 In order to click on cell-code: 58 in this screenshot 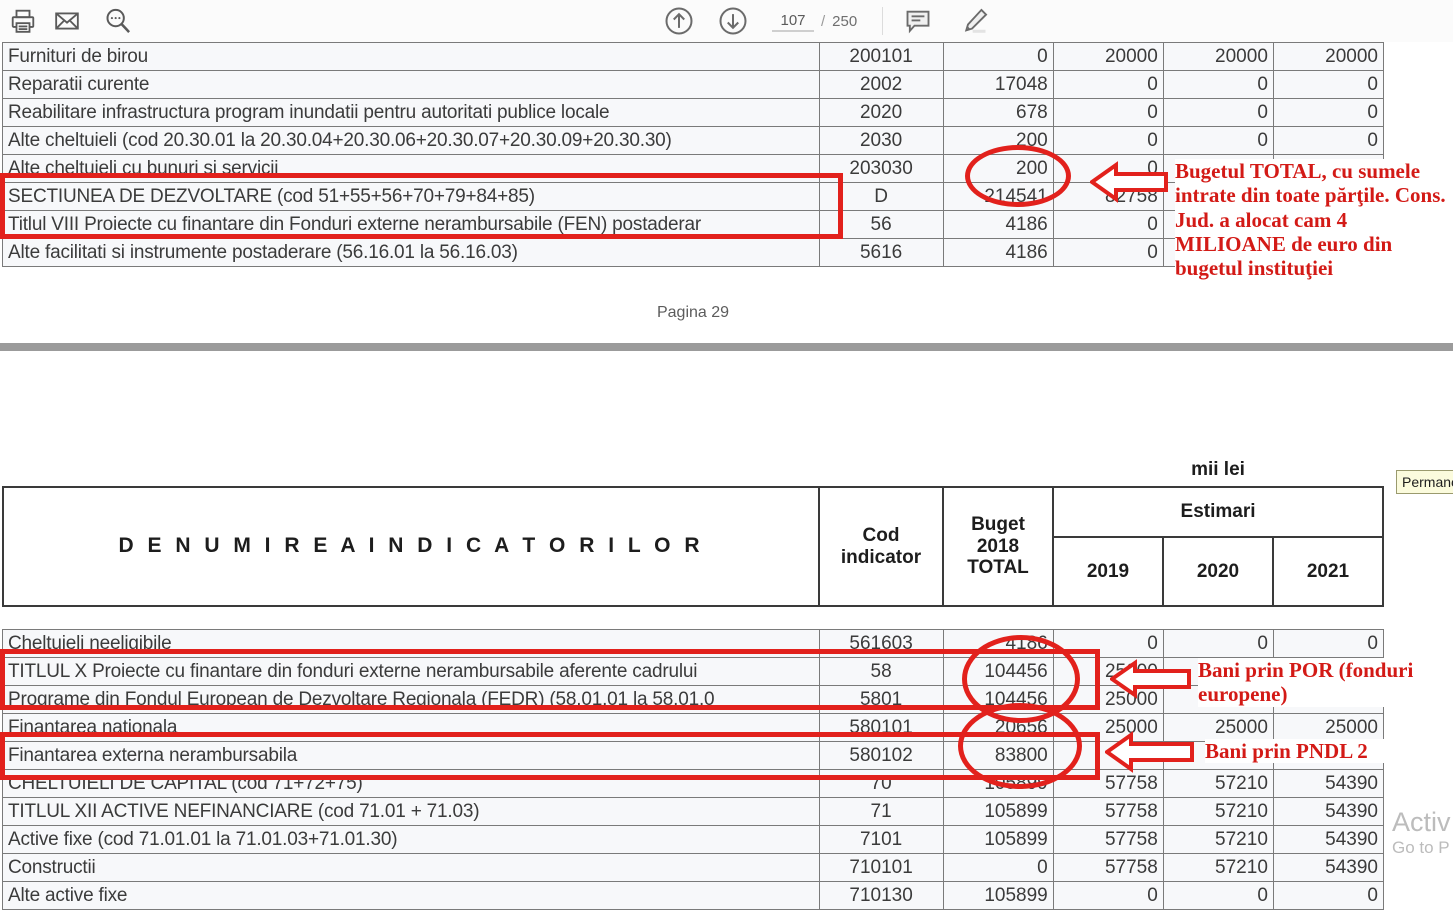, I will do `click(881, 671)`.